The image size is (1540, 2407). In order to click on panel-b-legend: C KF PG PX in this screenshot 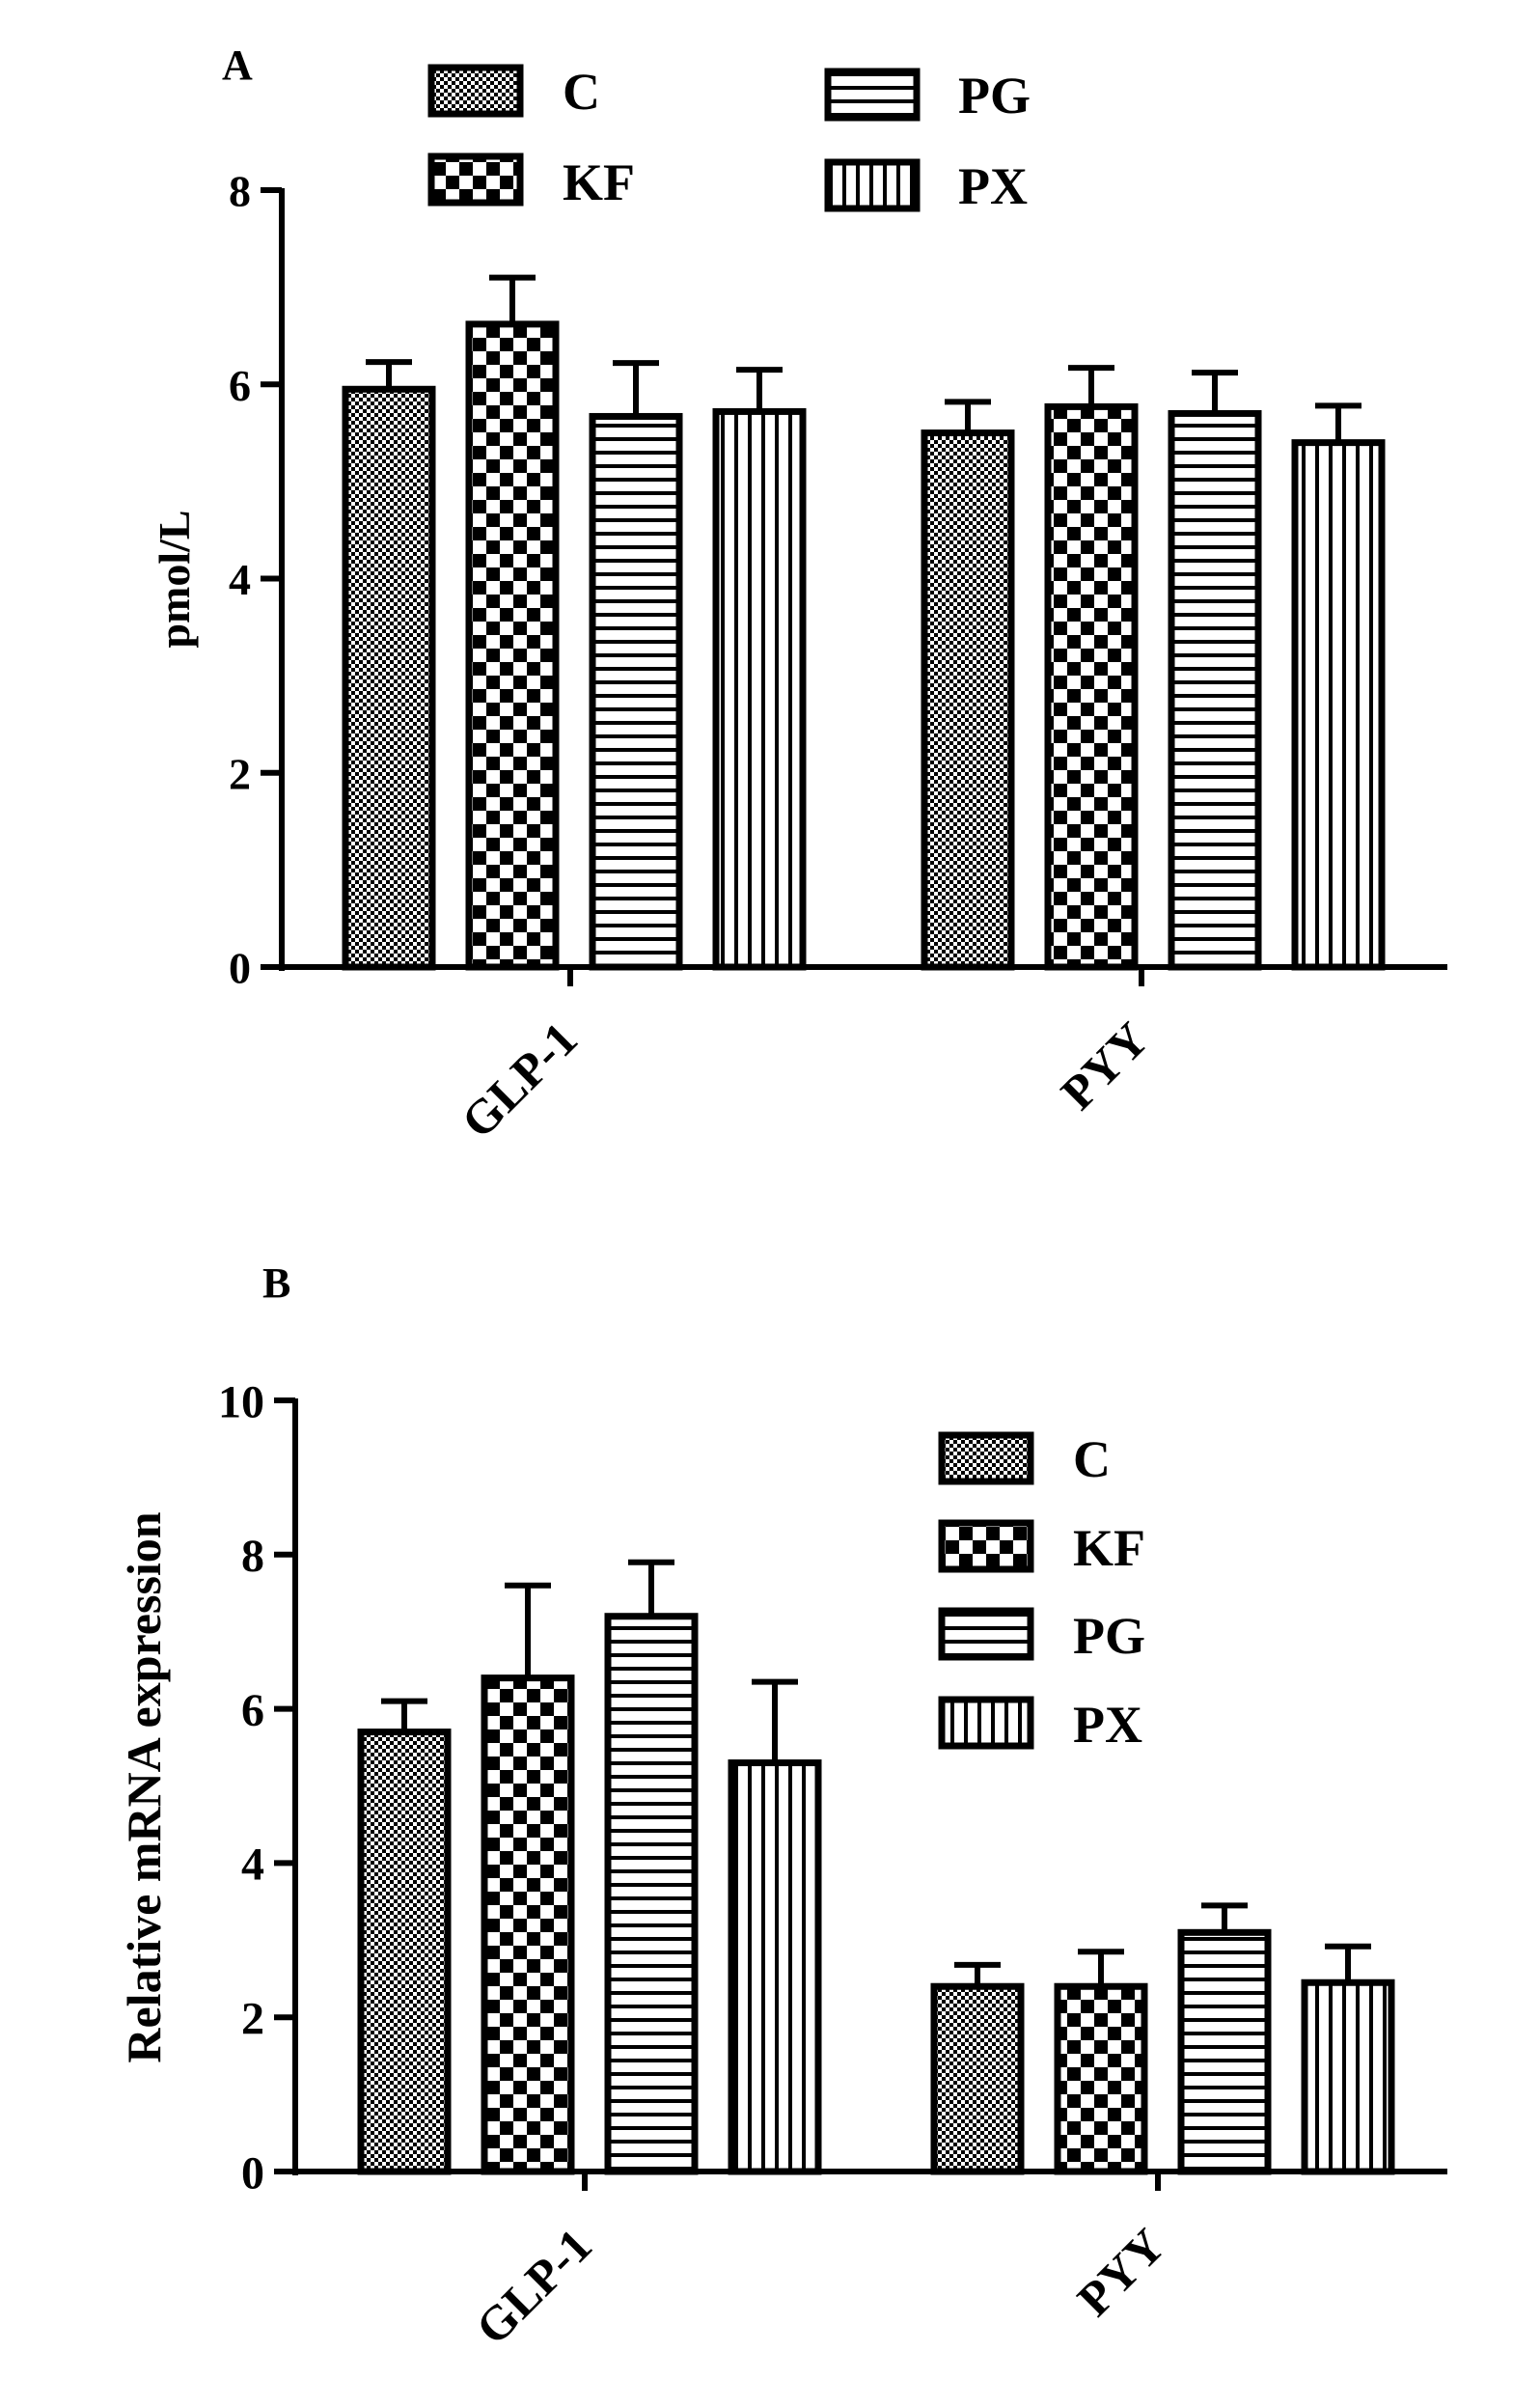, I will do `click(1042, 1592)`.